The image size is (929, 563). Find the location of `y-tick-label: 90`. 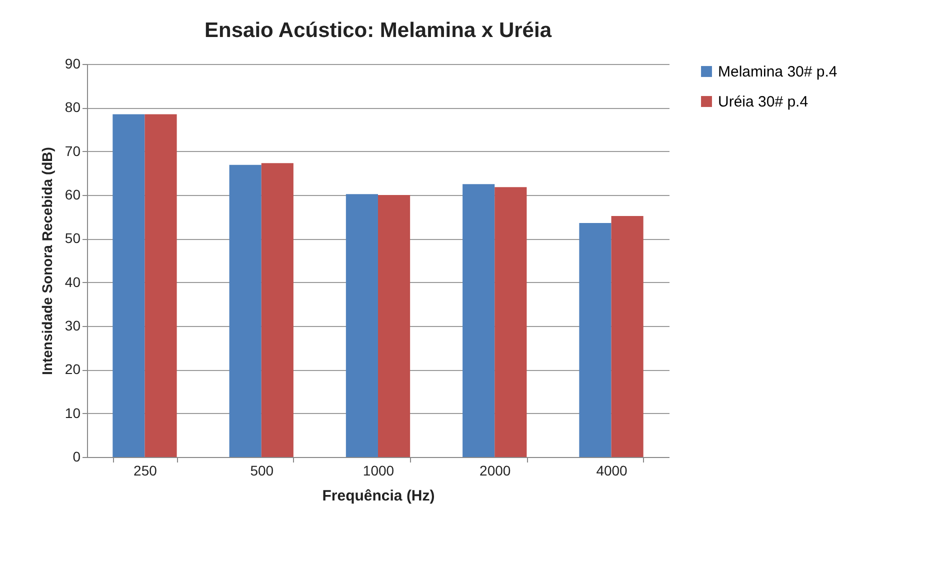

y-tick-label: 90 is located at coordinates (72, 64).